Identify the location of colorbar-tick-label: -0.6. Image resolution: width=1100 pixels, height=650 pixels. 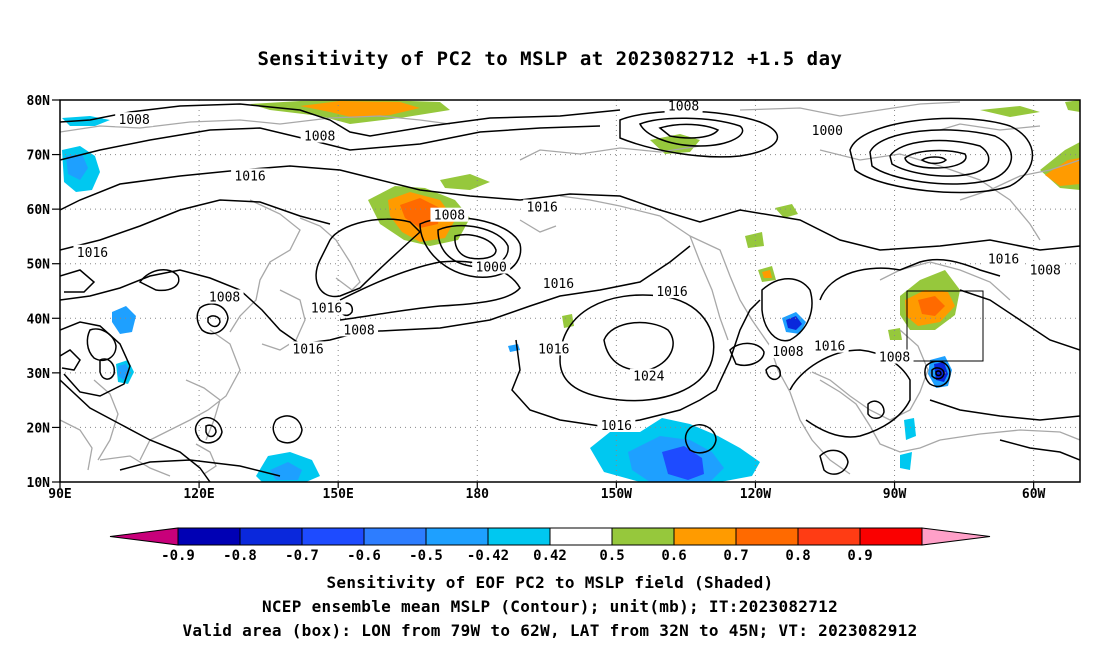
(364, 556).